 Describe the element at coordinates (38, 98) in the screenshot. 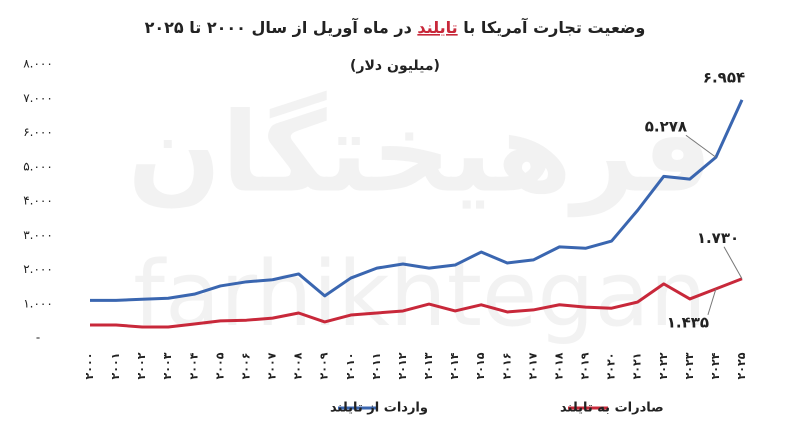

I see `y-tick-label: ۷.۰۰۰` at that location.